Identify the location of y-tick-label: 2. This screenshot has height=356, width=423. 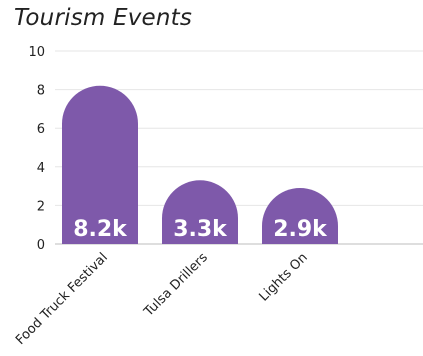
(41, 206).